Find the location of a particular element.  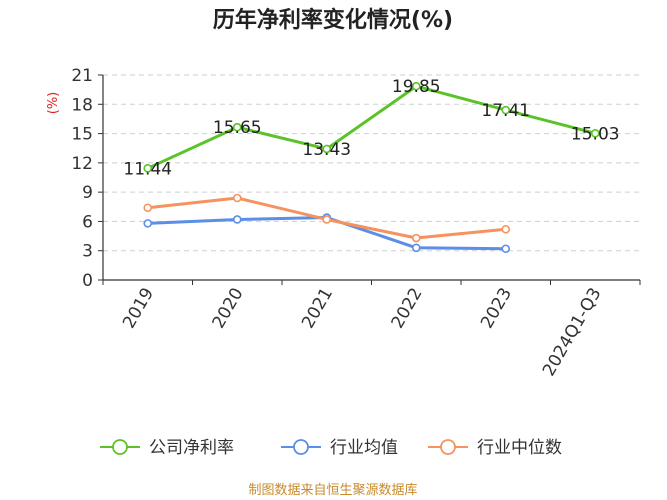

legend-item-2: 行业均值 is located at coordinates (339, 448).